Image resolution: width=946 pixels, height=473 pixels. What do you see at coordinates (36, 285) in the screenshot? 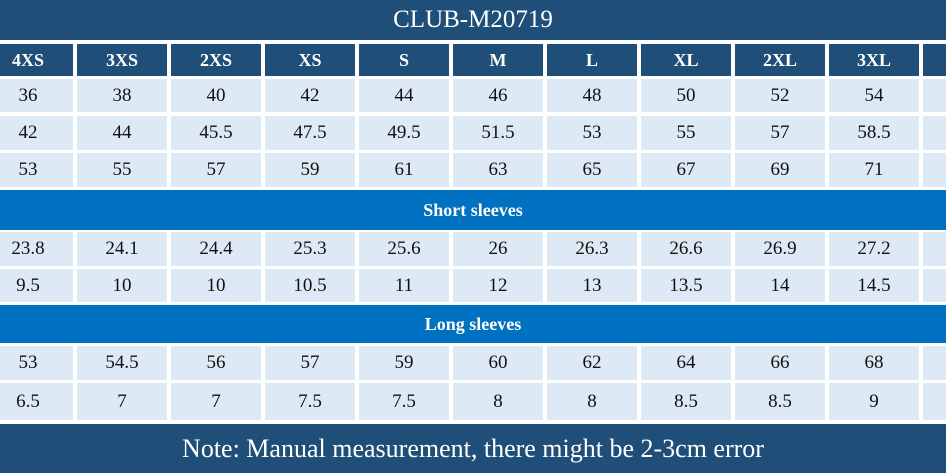
I see `cell: 9.5` at bounding box center [36, 285].